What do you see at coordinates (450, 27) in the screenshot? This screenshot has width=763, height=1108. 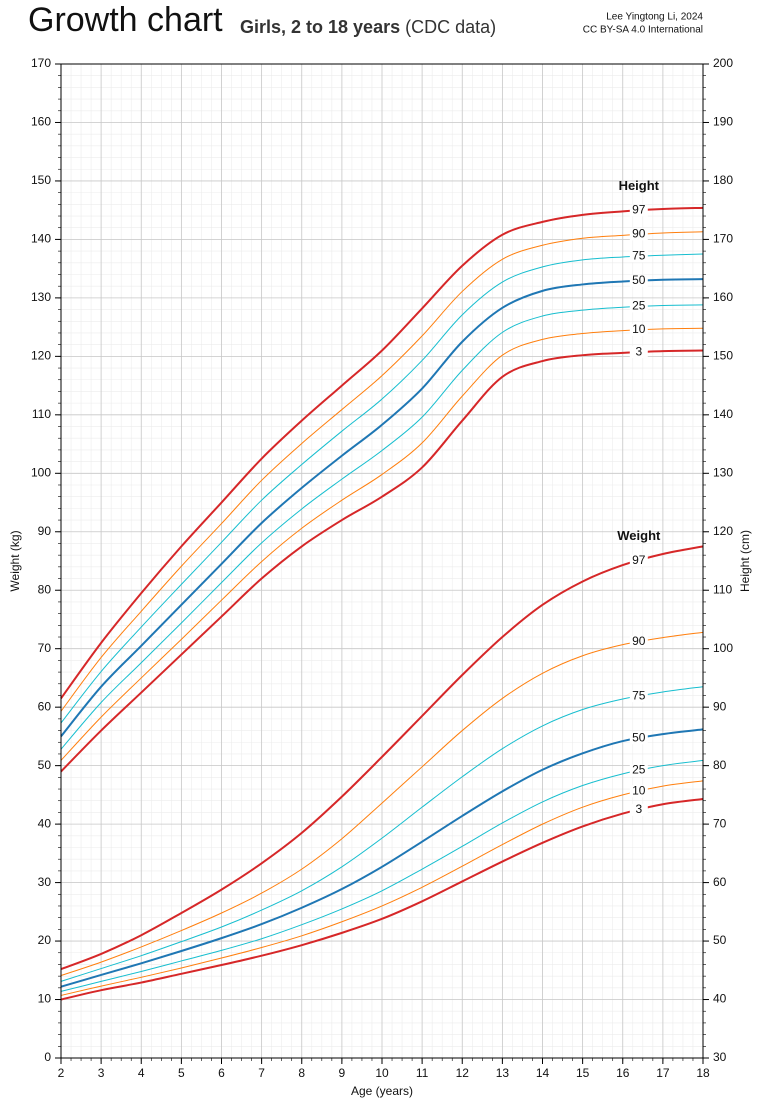 I see `subtitle-note: (CDC data)` at bounding box center [450, 27].